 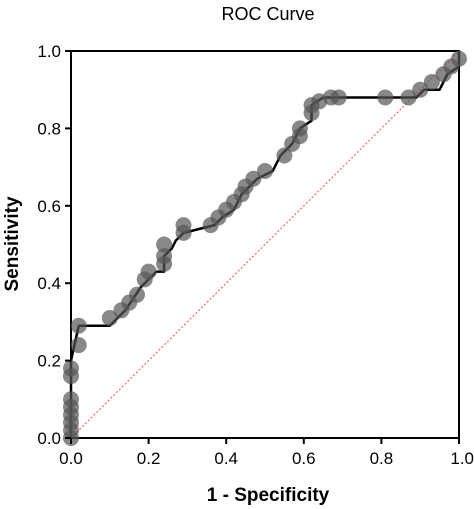 I want to click on x-tick-label: 0.4, so click(x=226, y=458).